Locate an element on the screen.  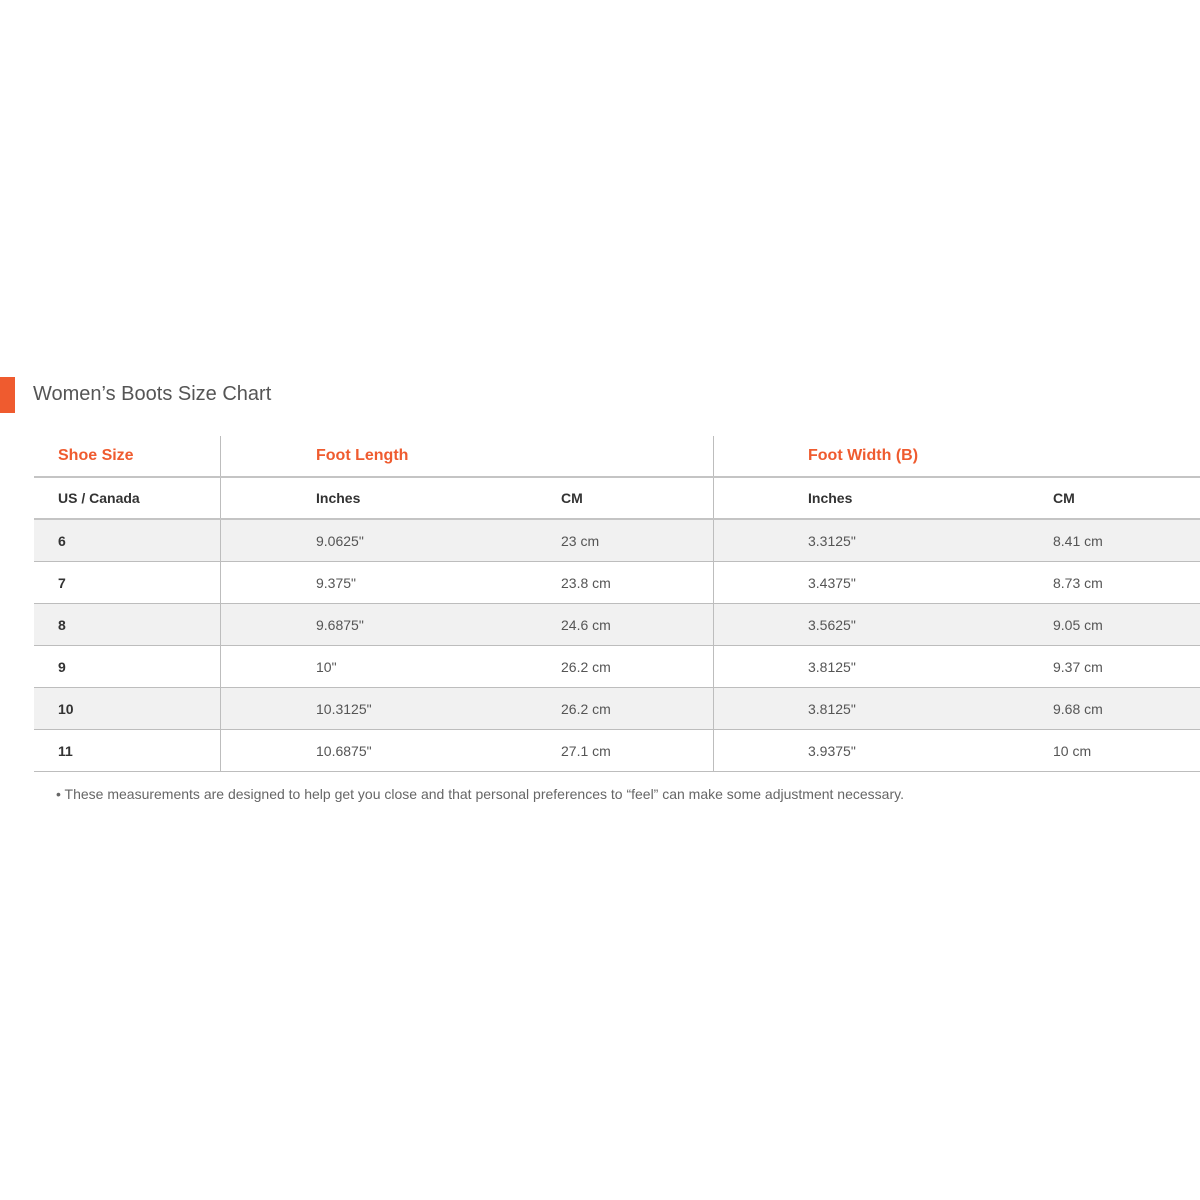
cell-size: 6 is located at coordinates (127, 540).